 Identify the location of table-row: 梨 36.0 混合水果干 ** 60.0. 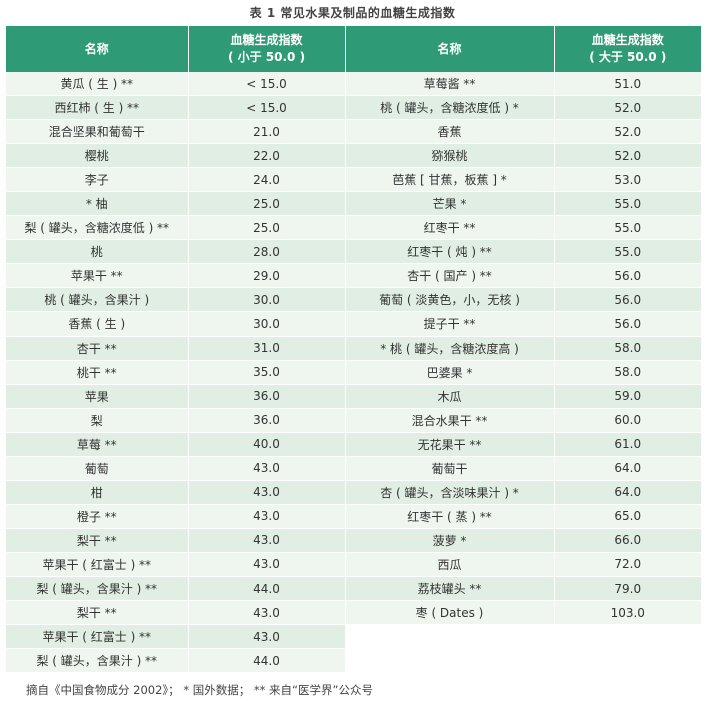
(353, 420).